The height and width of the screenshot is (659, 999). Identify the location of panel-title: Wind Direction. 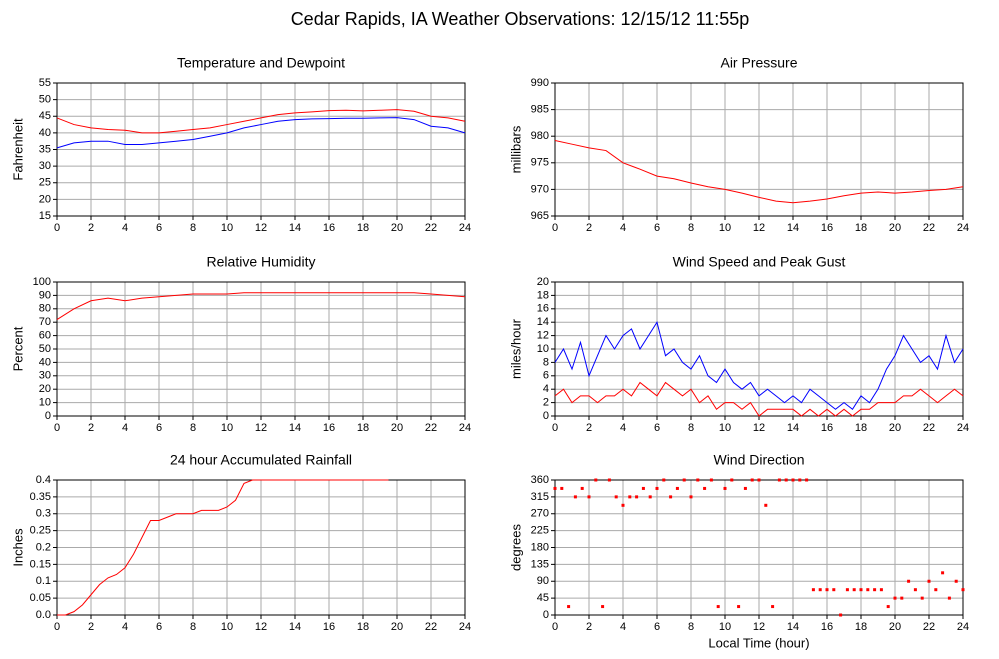
(758, 460).